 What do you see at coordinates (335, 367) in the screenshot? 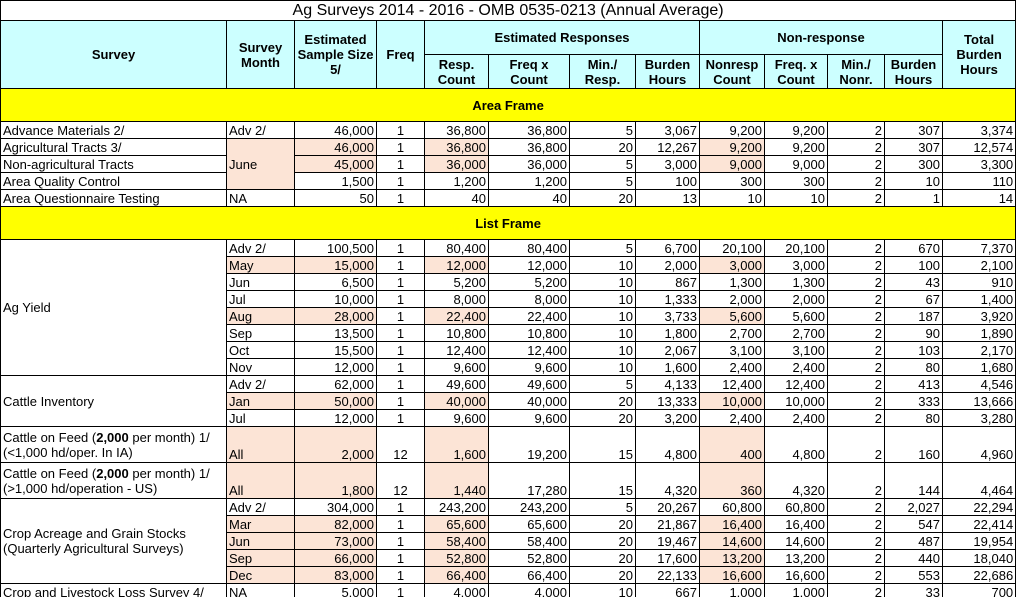
I see `sample-size-cell: 12,000` at bounding box center [335, 367].